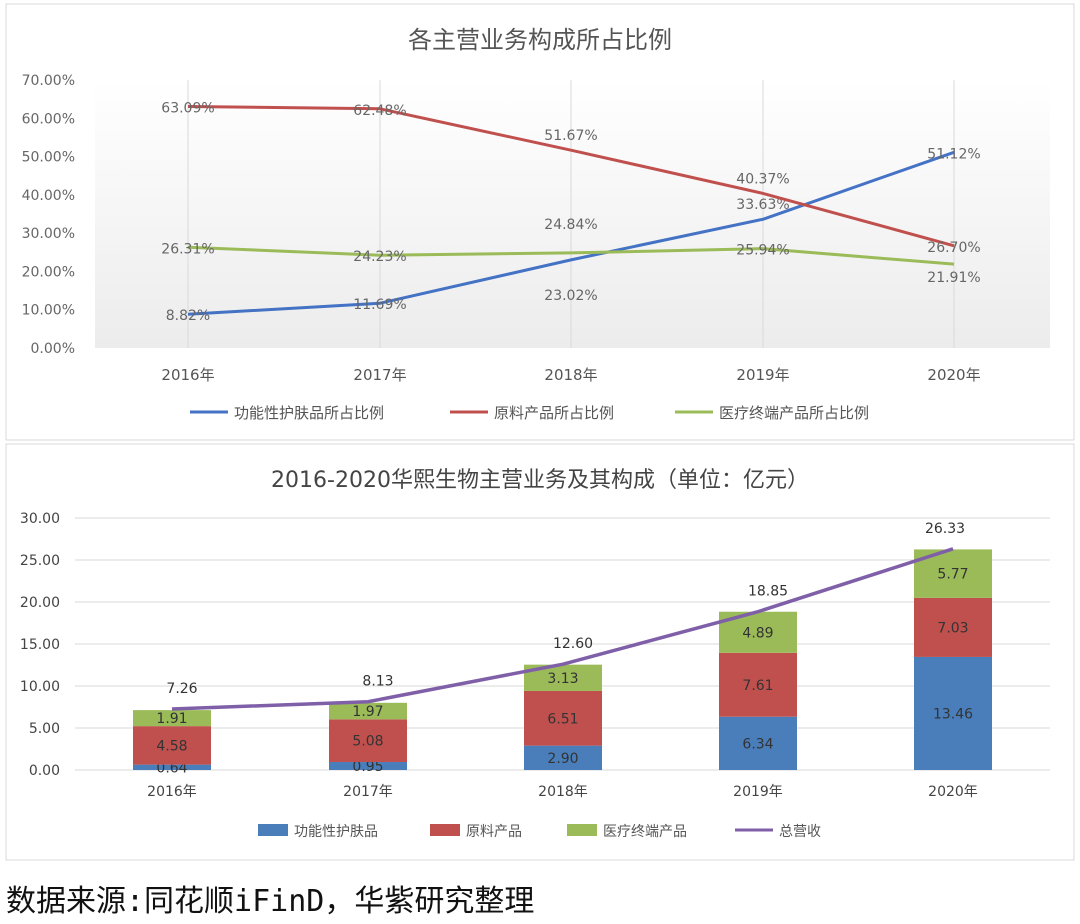 The width and height of the screenshot is (1080, 924). I want to click on data-label: 63.09%, so click(187, 108).